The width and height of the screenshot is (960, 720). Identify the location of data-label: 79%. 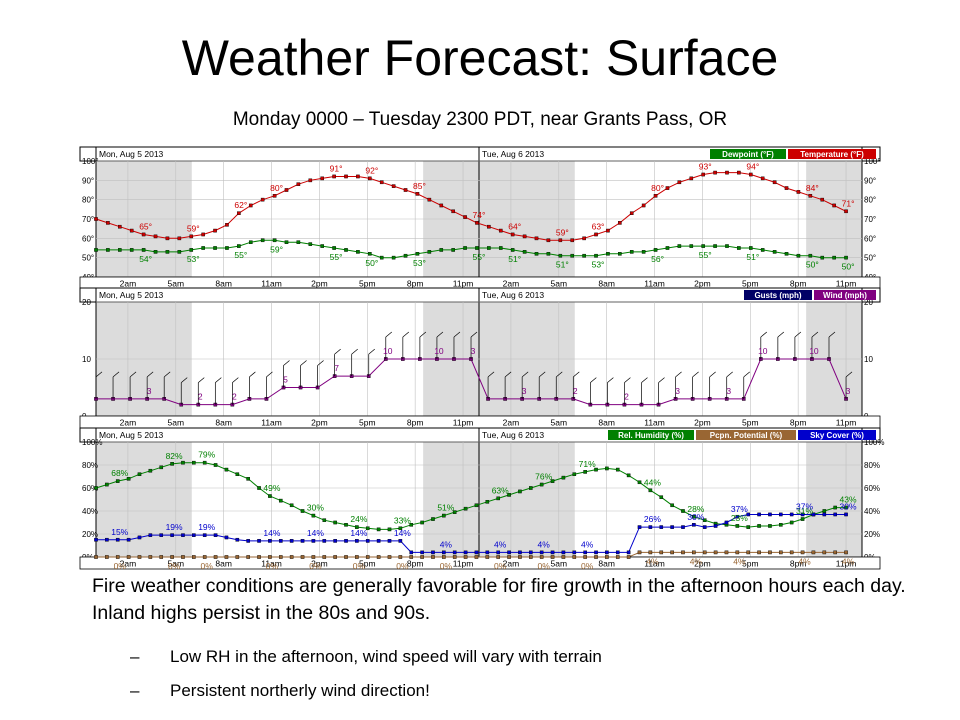
(206, 455).